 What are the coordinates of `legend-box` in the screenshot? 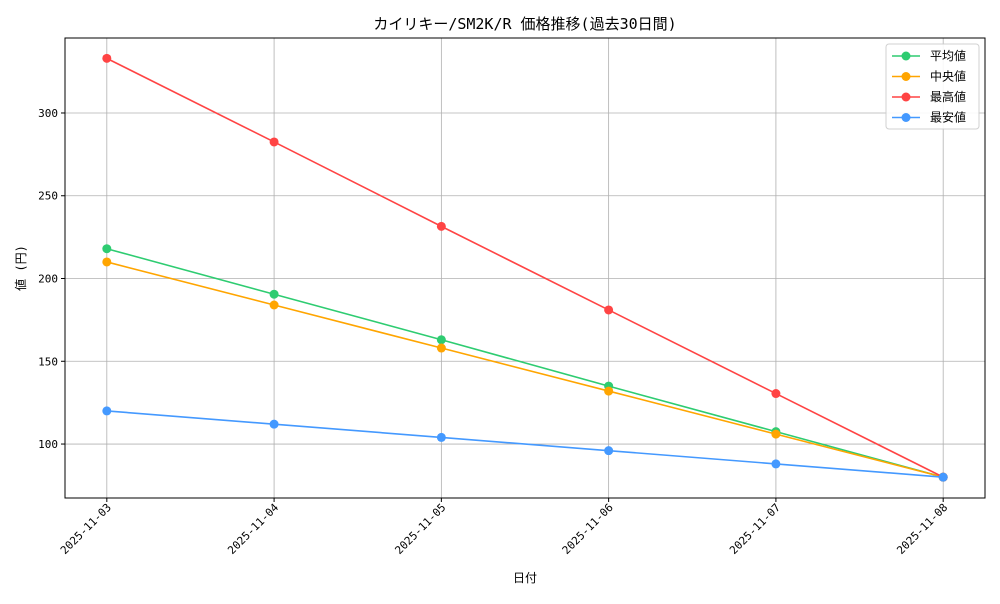 It's located at (932, 86).